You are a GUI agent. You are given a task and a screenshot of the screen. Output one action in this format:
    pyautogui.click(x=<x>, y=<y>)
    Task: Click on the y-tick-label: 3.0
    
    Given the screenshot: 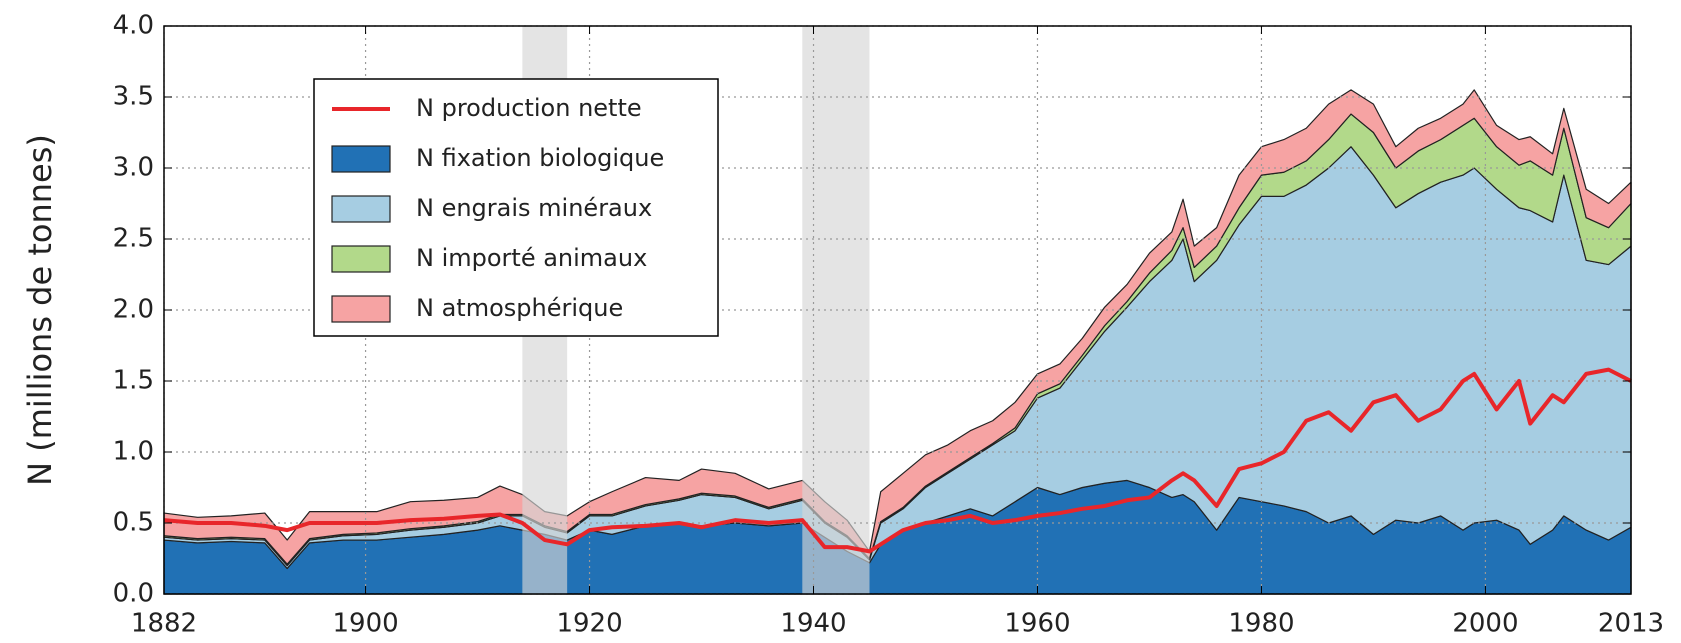 What is the action you would take?
    pyautogui.click(x=133, y=168)
    